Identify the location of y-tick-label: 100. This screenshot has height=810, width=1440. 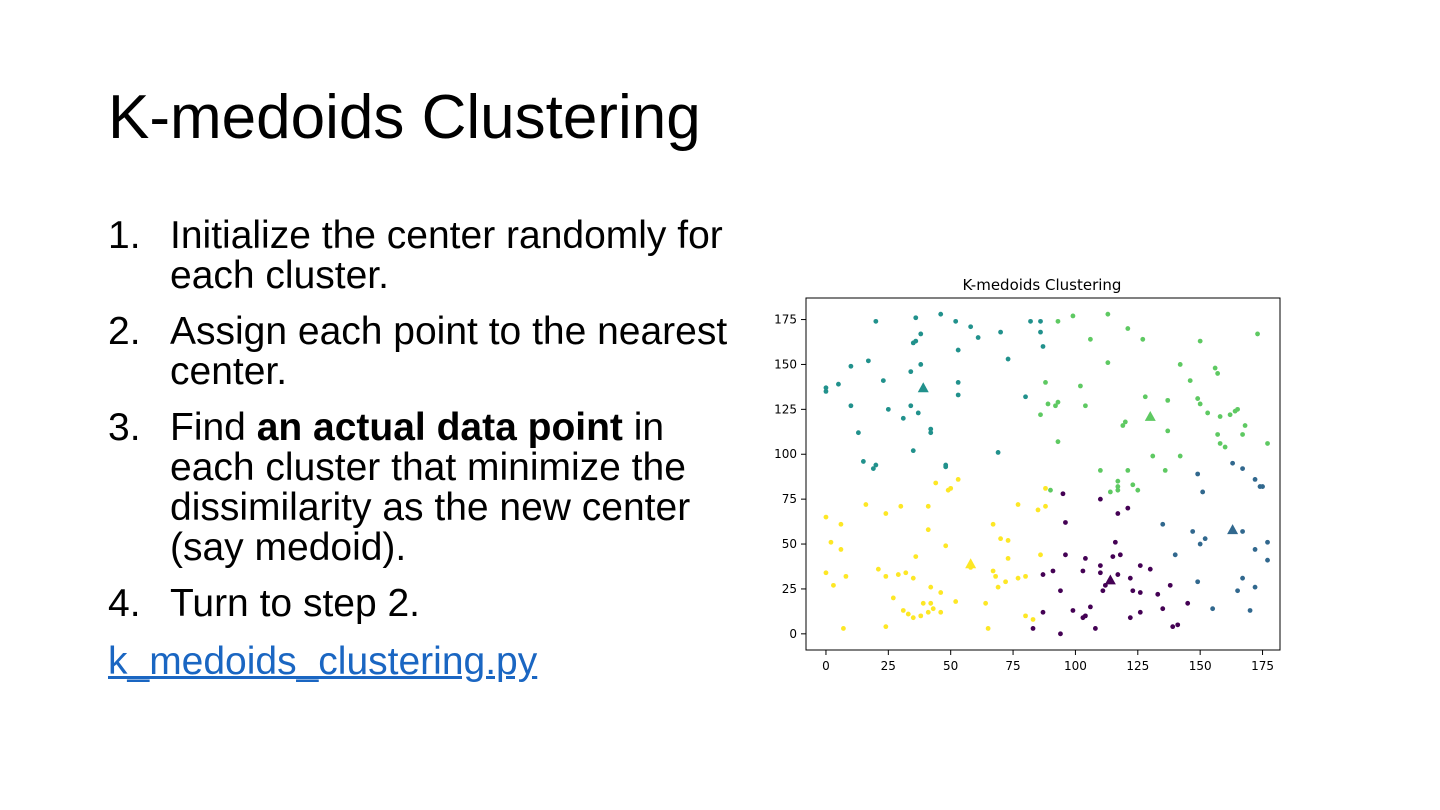
(785, 454).